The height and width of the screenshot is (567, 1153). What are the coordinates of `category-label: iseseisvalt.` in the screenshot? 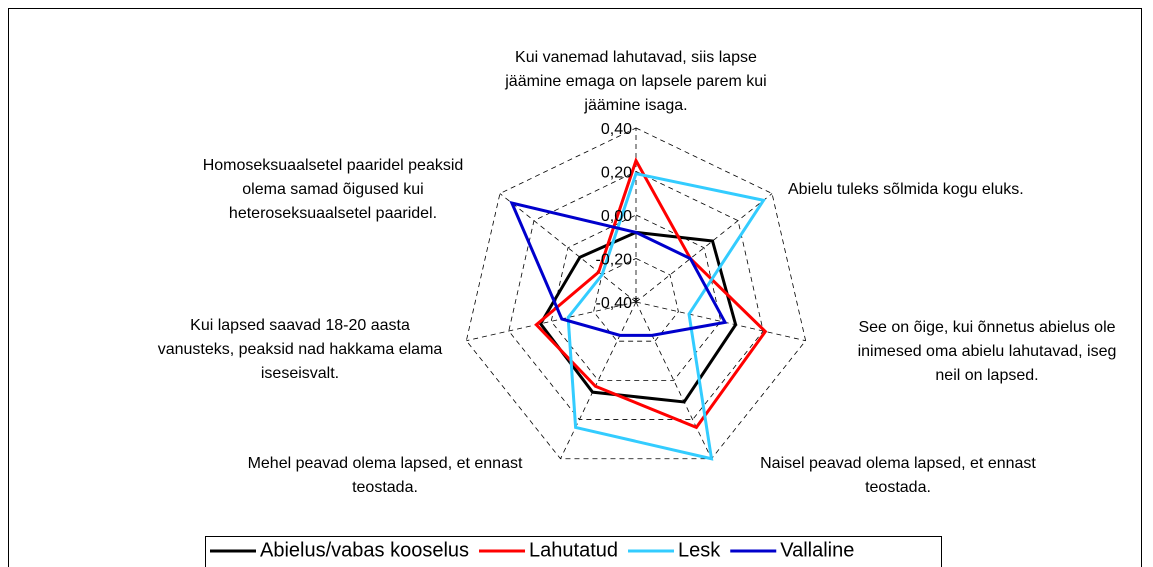 It's located at (300, 373).